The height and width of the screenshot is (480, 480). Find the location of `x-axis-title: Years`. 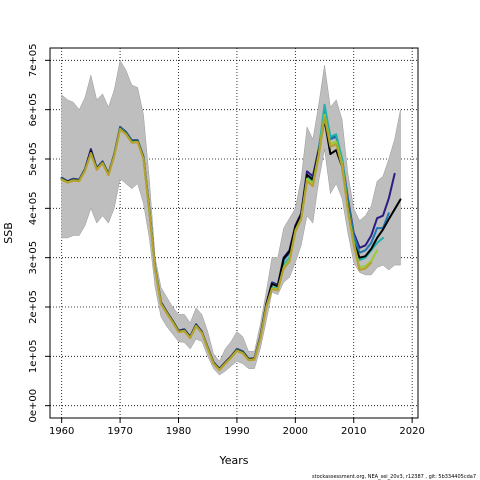

x-axis-title: Years is located at coordinates (233, 460).